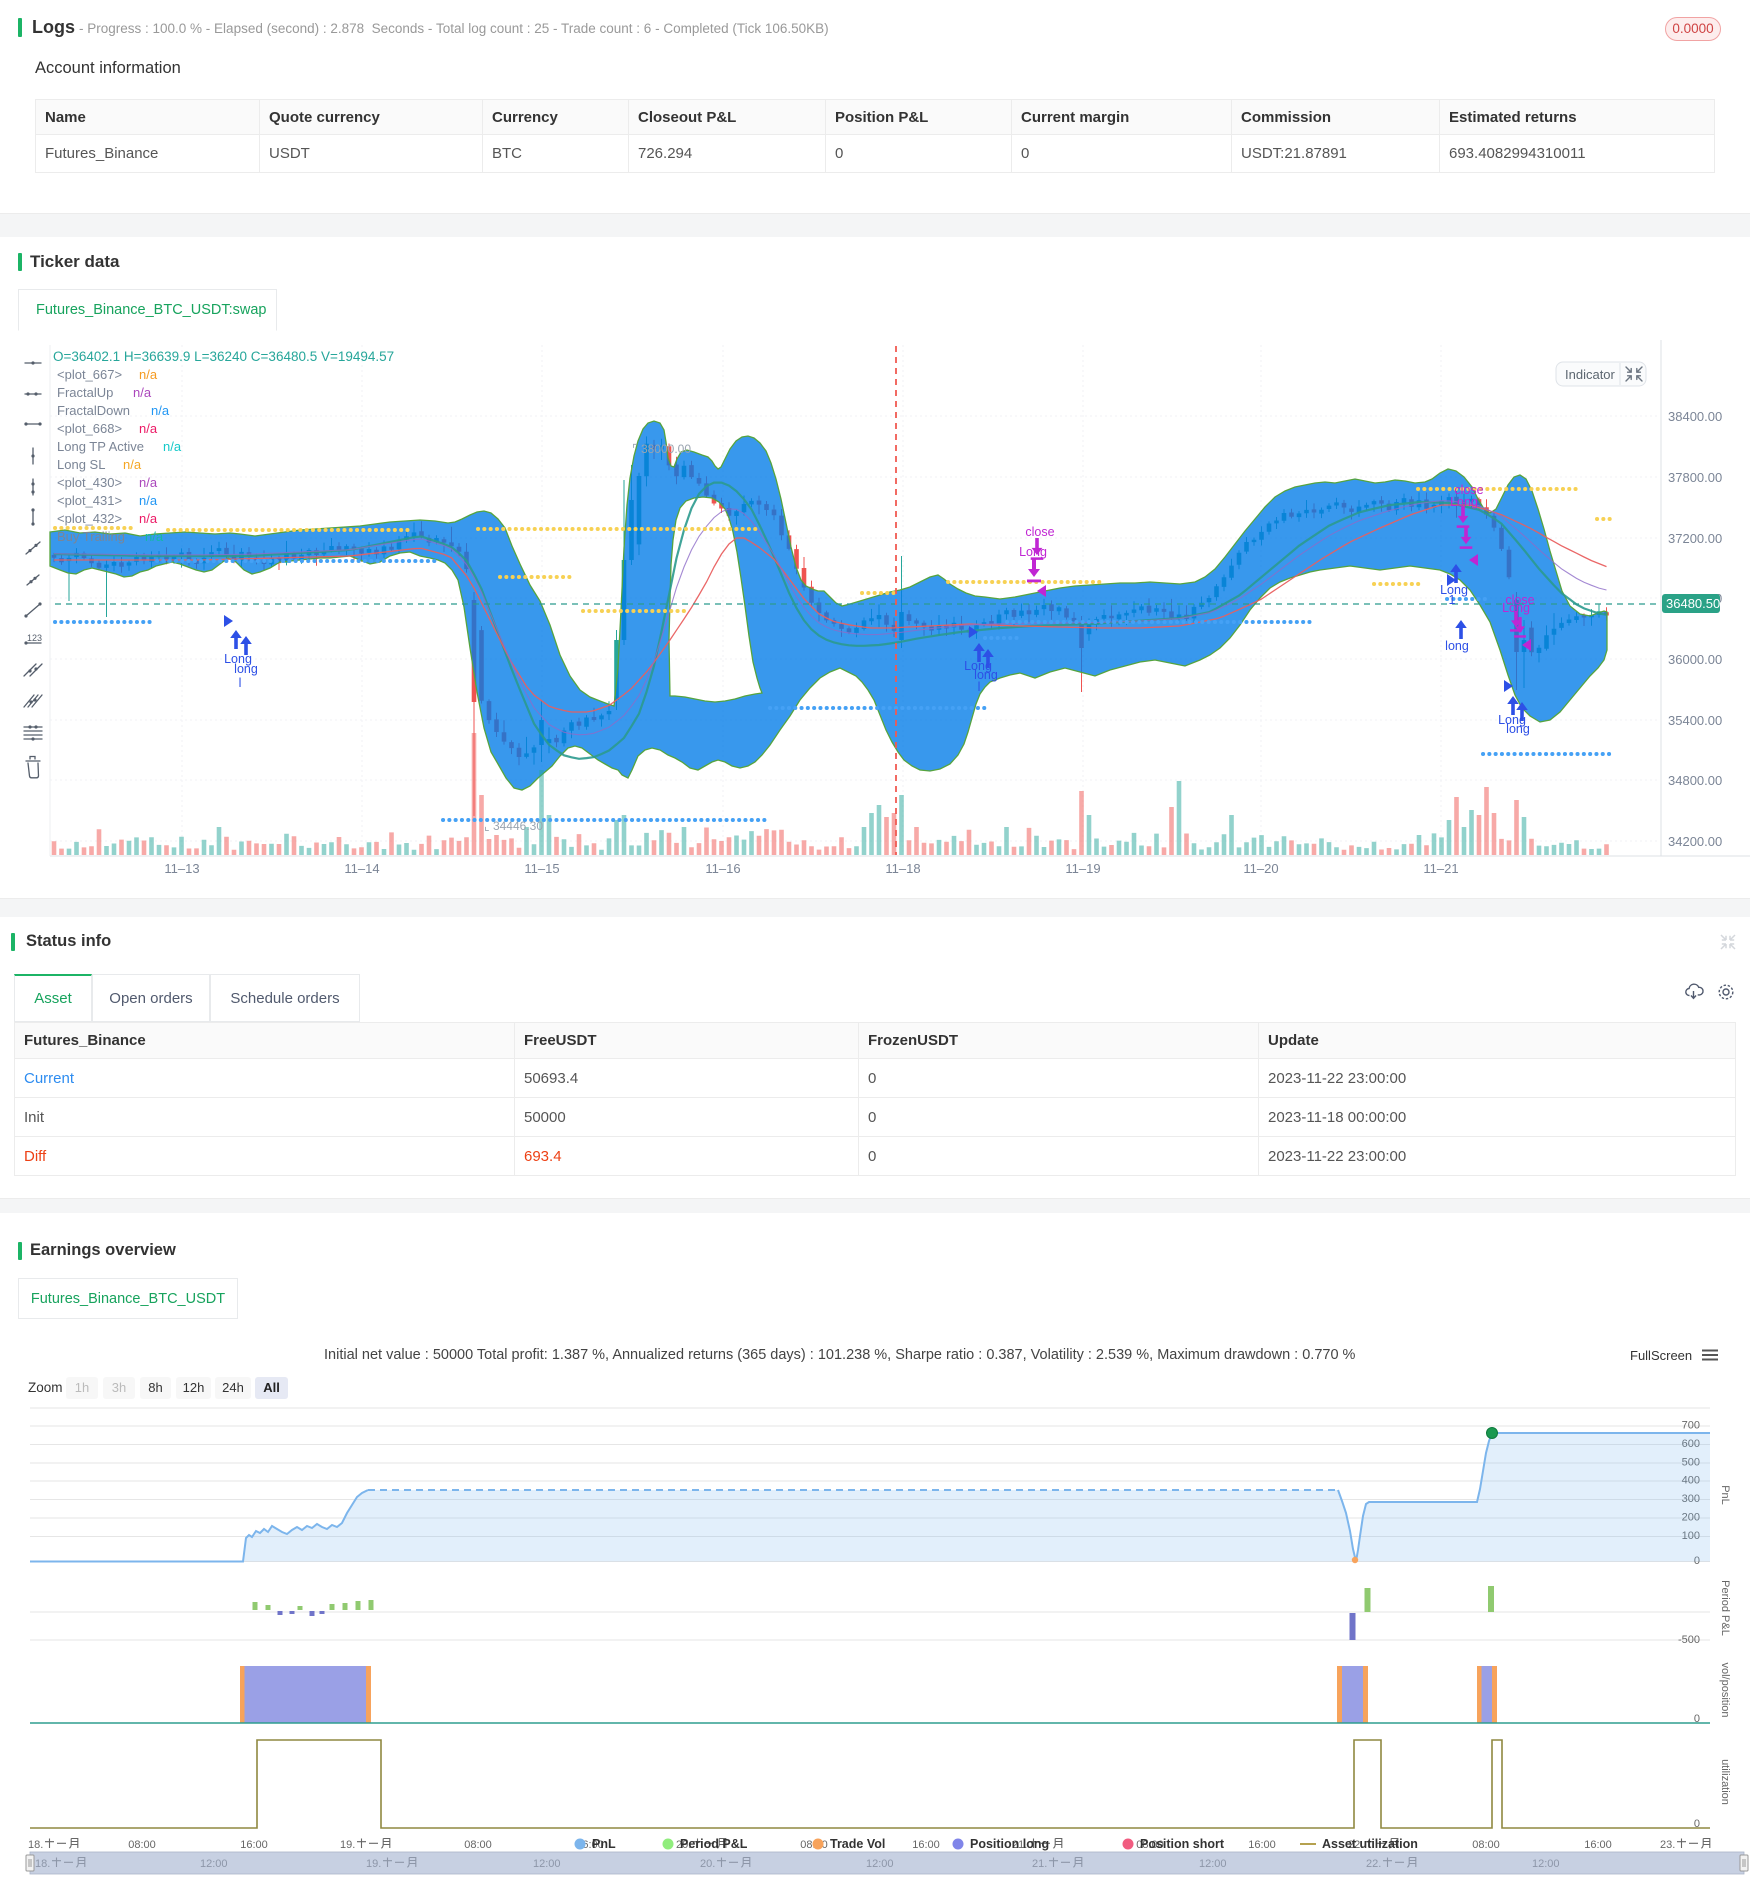 Image resolution: width=1750 pixels, height=1900 pixels. Describe the element at coordinates (1725, 1782) in the screenshot. I see `svg-text: utilization` at that location.